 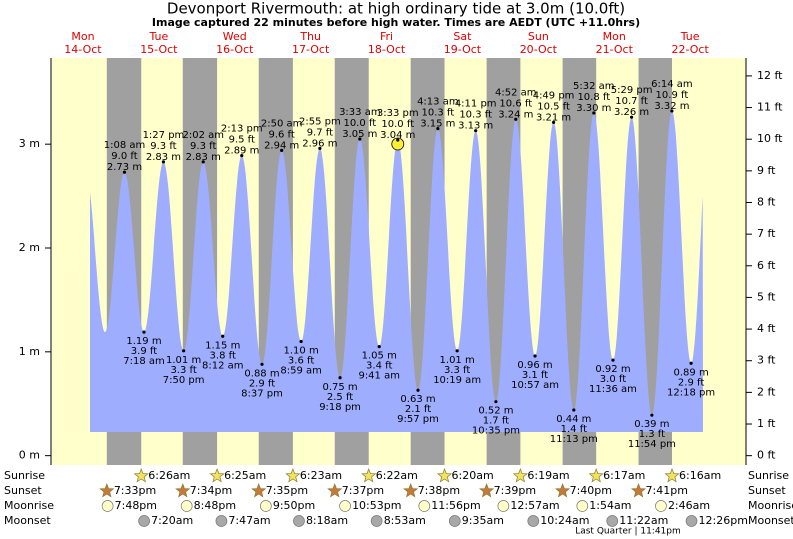 What do you see at coordinates (320, 121) in the screenshot?
I see `tide-label: 2:55 pm` at bounding box center [320, 121].